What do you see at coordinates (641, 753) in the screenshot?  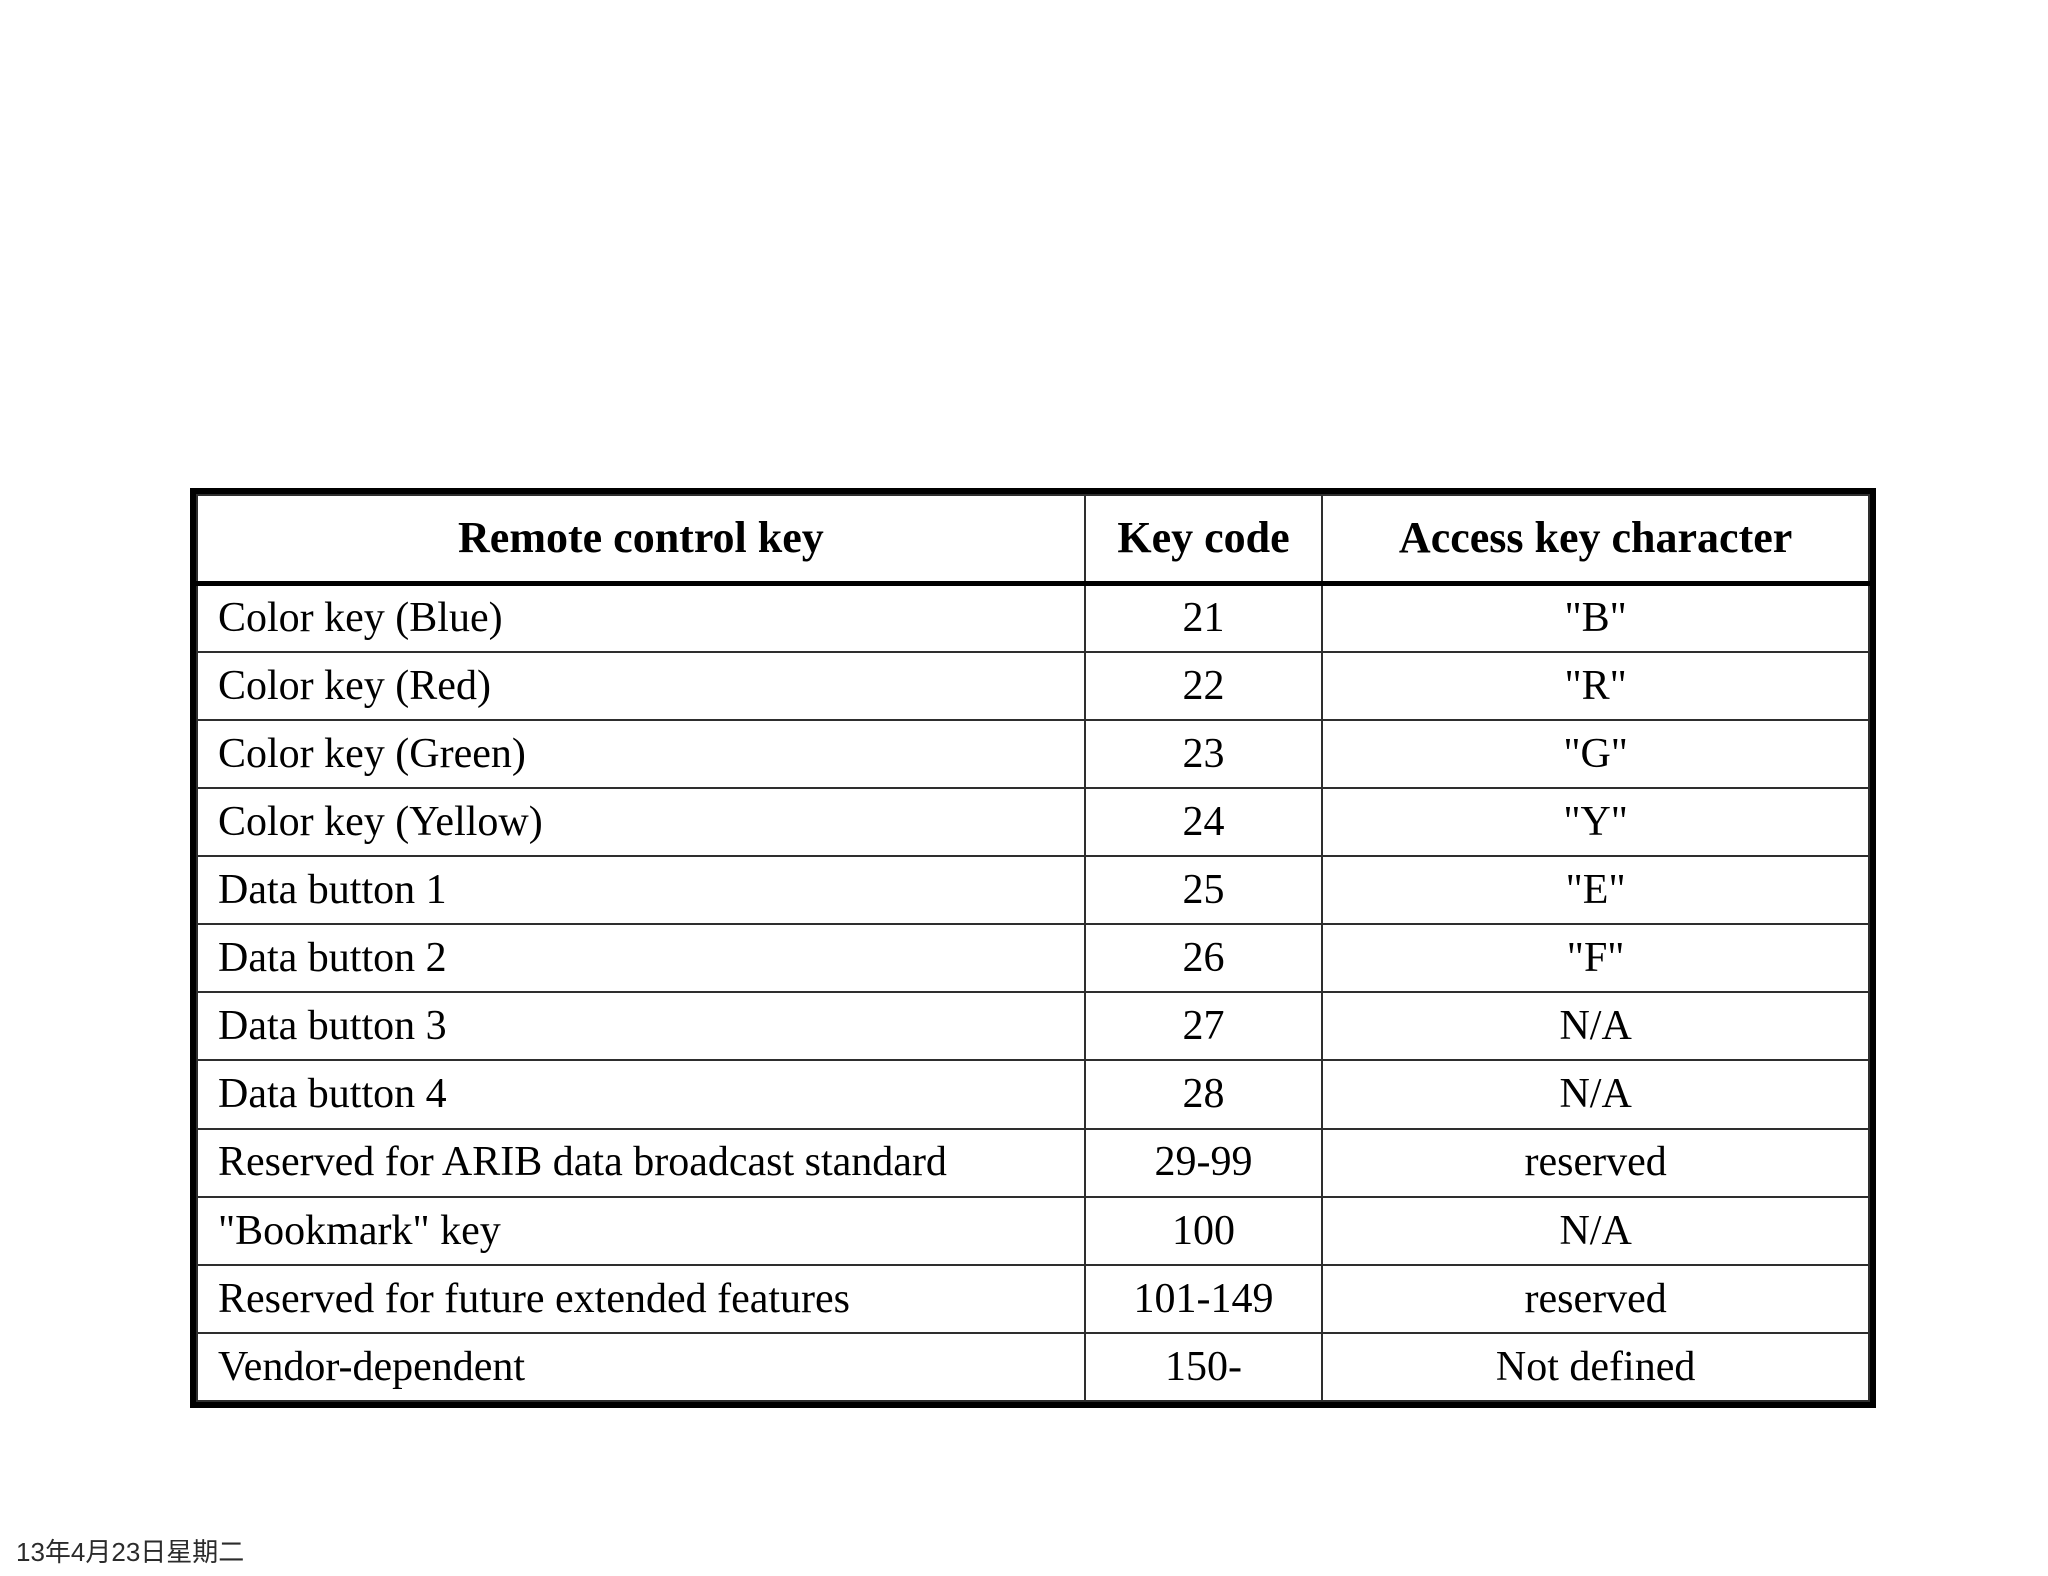 I see `cell-remote-control-key: Color key (Green)` at bounding box center [641, 753].